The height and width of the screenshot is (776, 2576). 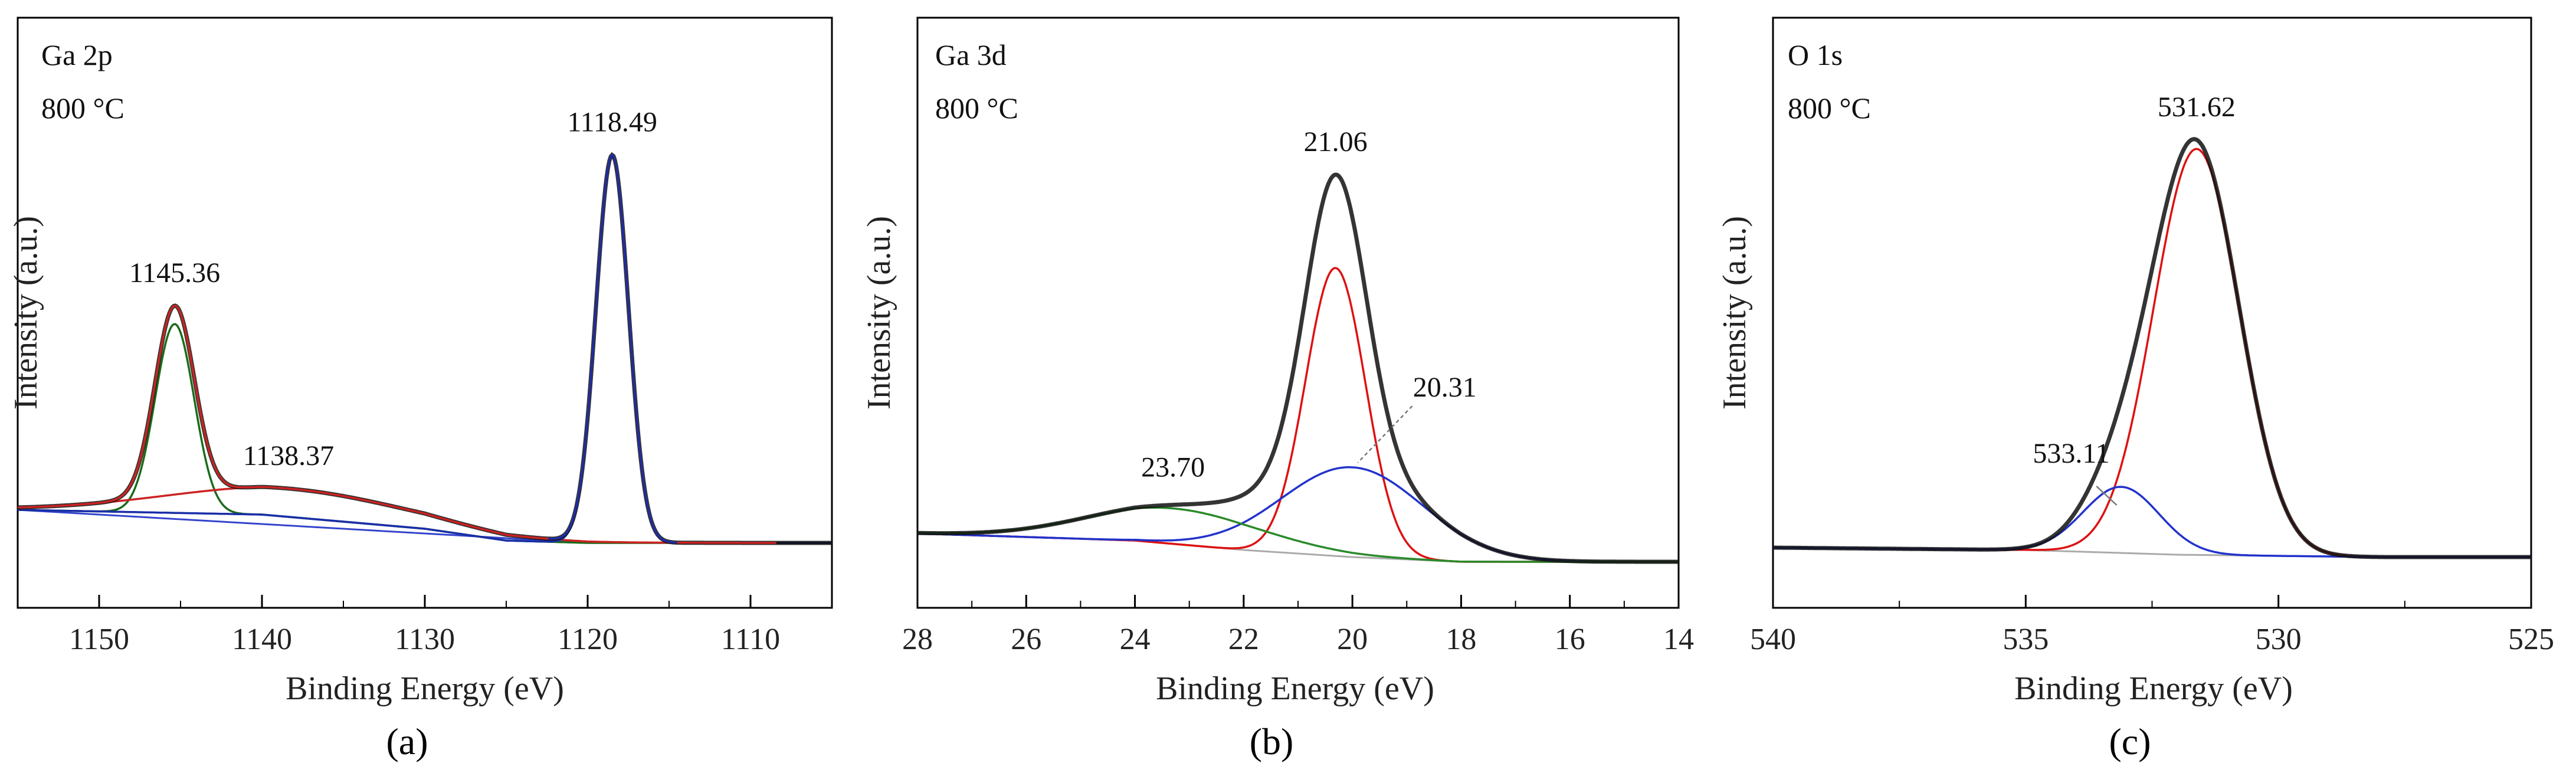 What do you see at coordinates (1773, 639) in the screenshot?
I see `x-tick-label: 540` at bounding box center [1773, 639].